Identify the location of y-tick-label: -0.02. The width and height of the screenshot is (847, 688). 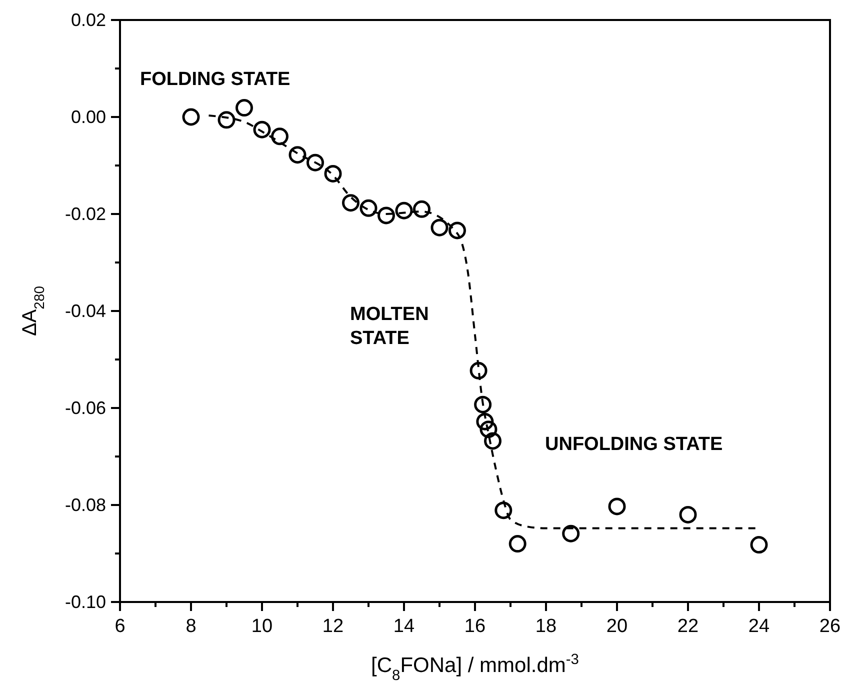
(85, 214).